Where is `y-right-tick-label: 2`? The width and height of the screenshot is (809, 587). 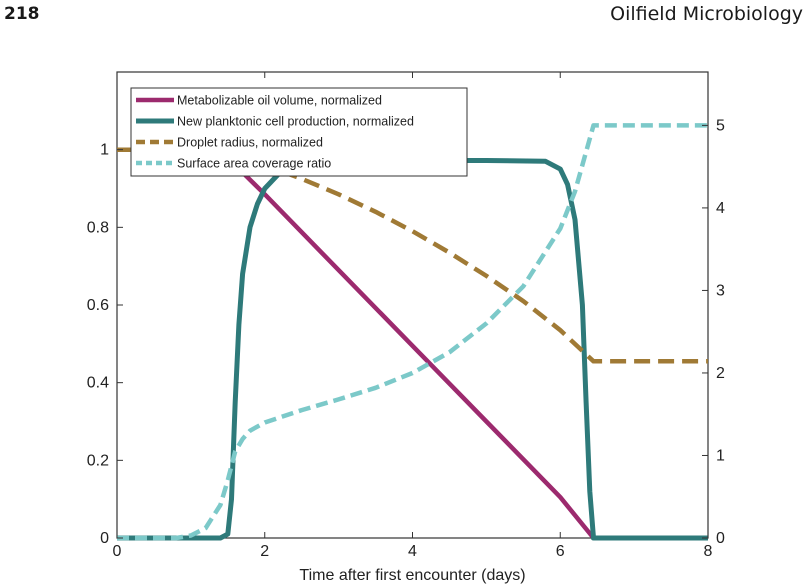 y-right-tick-label: 2 is located at coordinates (720, 373).